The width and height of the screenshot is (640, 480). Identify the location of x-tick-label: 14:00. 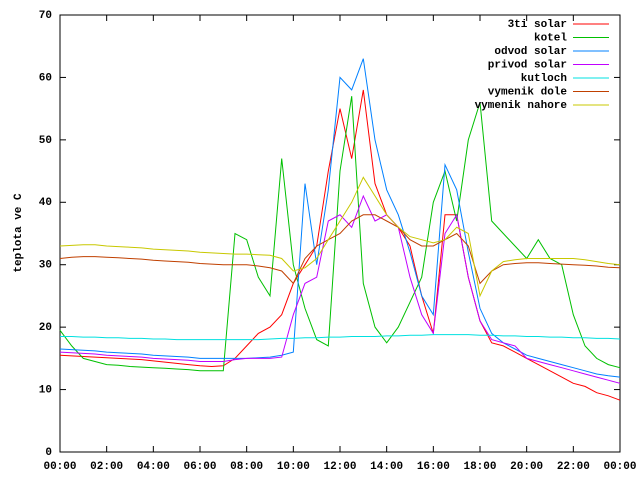
(386, 467).